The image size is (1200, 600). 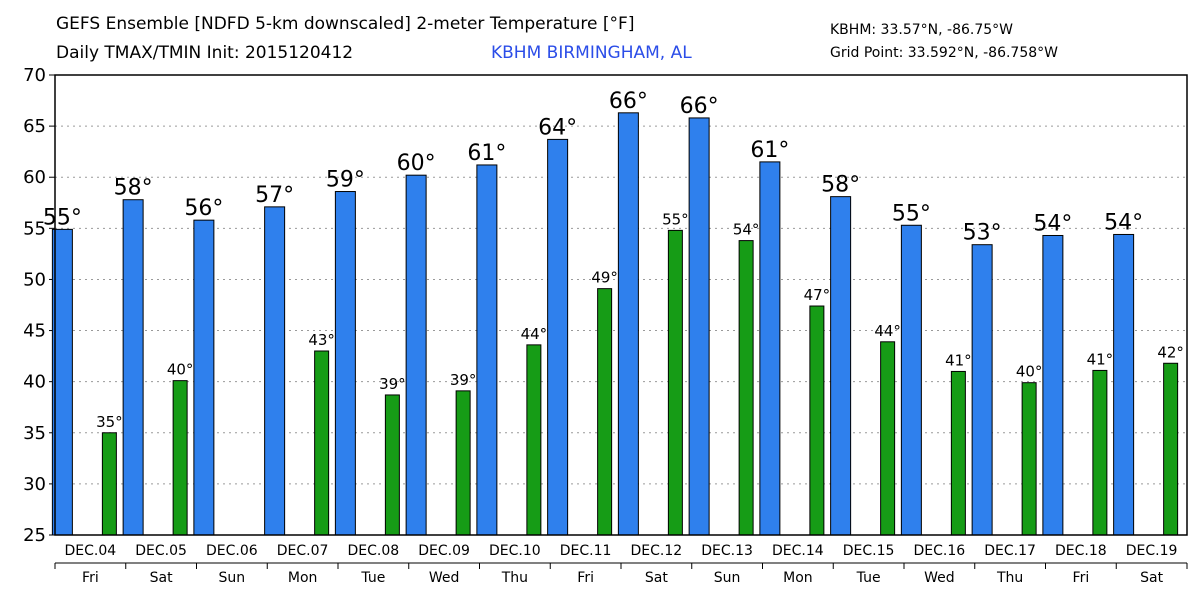 What do you see at coordinates (675, 219) in the screenshot?
I see `tmin-data-label: 55°` at bounding box center [675, 219].